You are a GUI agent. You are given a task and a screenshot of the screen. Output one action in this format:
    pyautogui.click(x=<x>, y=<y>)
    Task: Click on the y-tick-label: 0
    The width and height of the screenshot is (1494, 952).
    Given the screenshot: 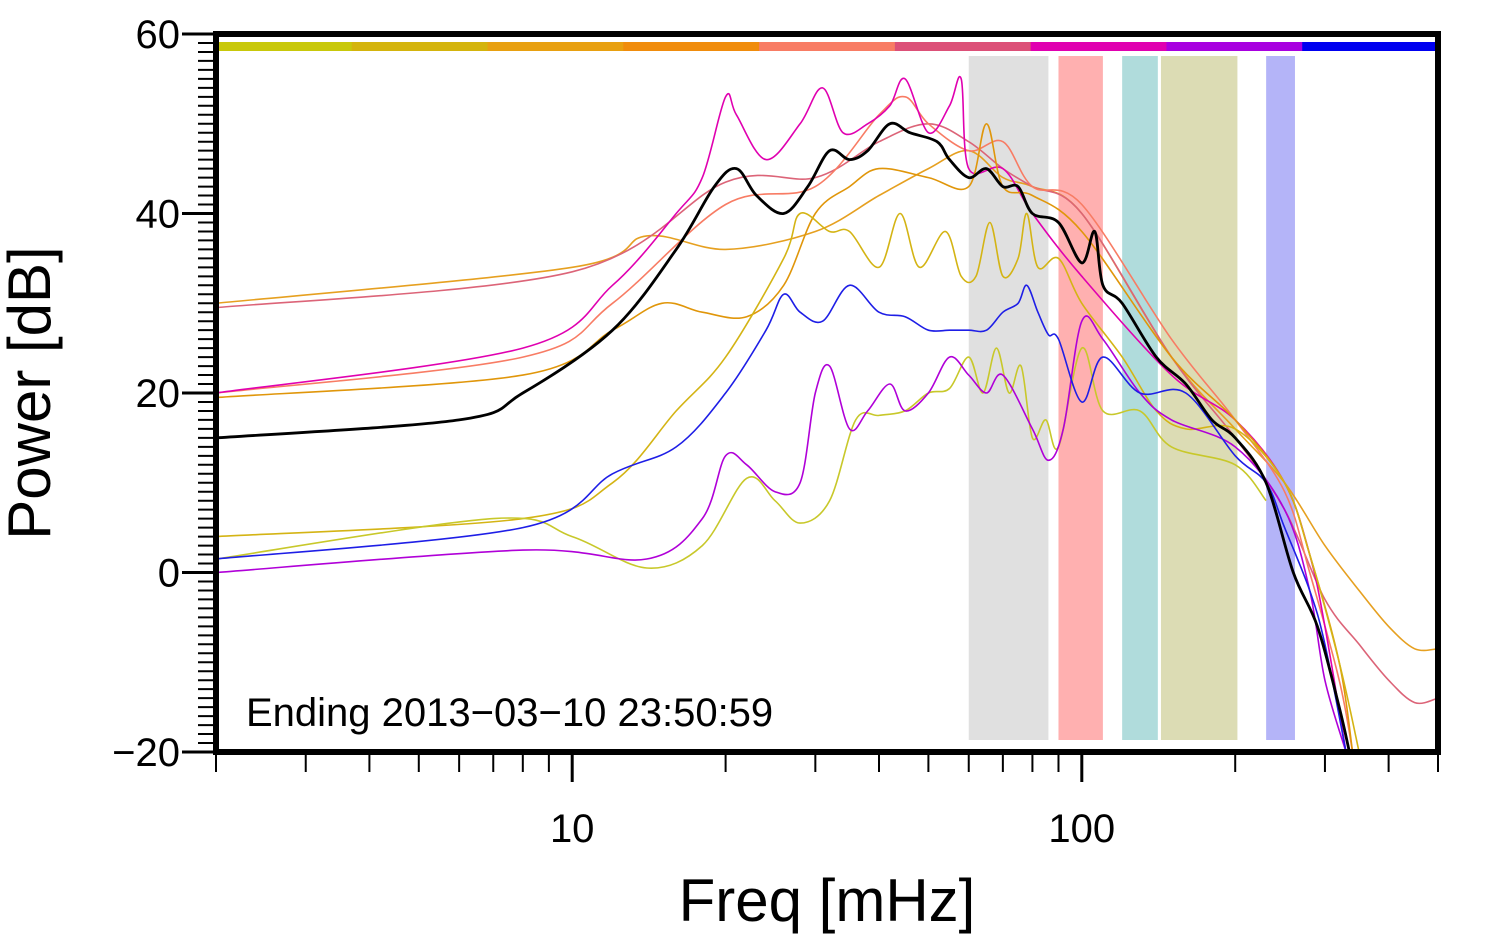 What is the action you would take?
    pyautogui.click(x=169, y=574)
    